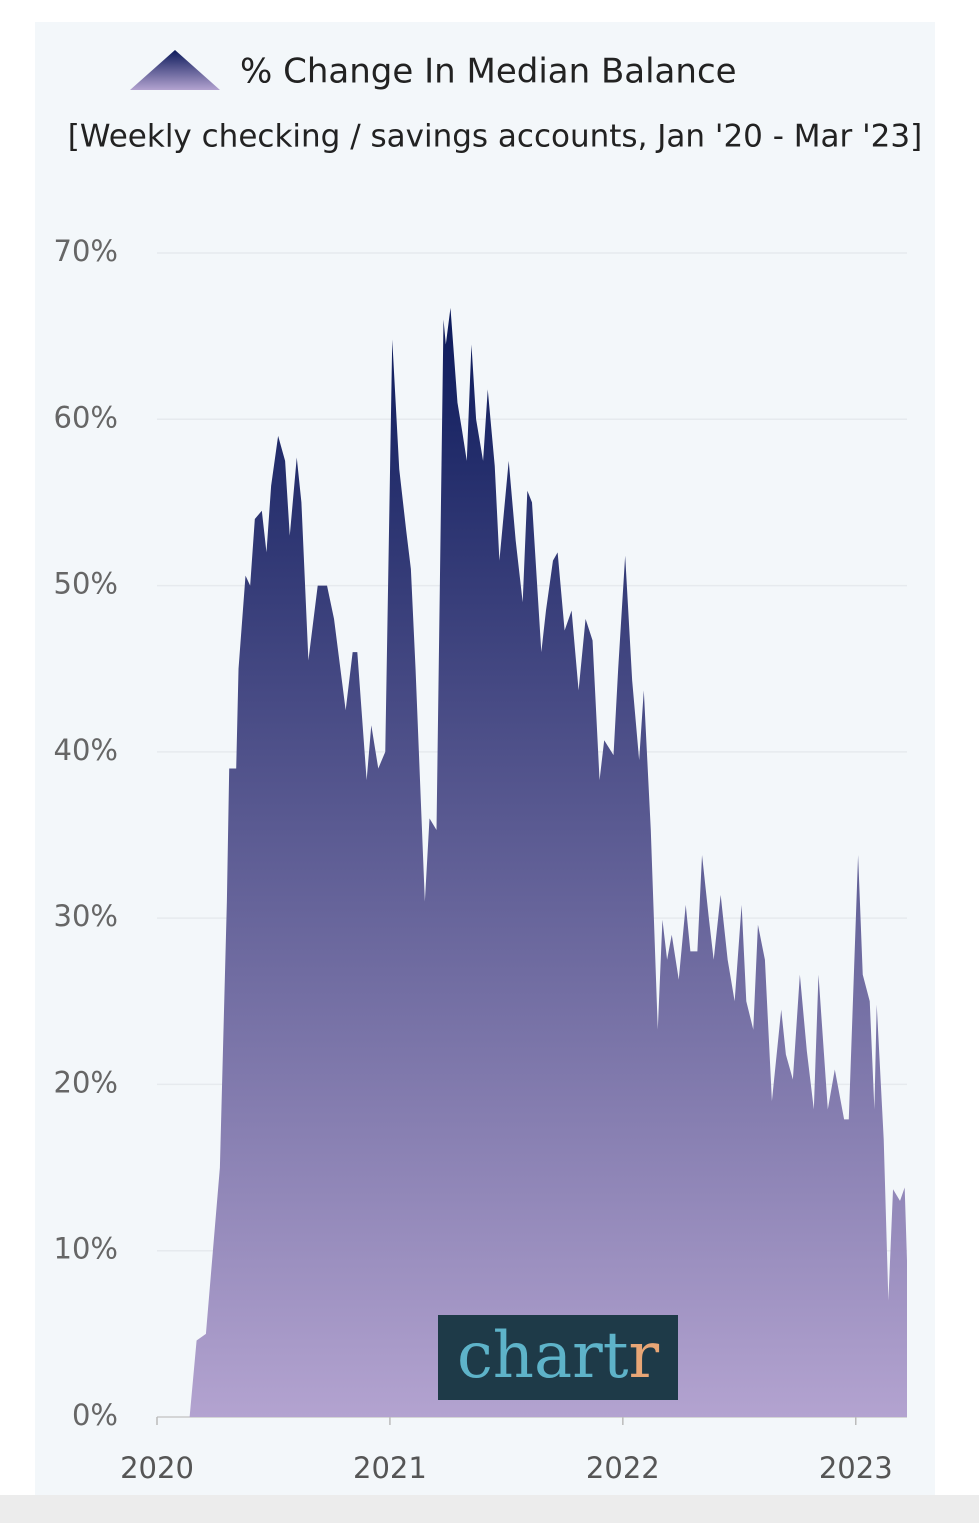 The image size is (979, 1527). What do you see at coordinates (643, 1356) in the screenshot?
I see `logo-accent: r` at bounding box center [643, 1356].